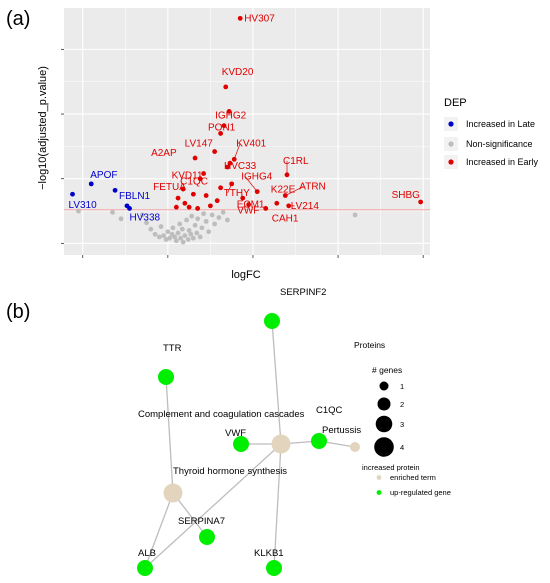 This screenshot has height=583, width=550. Describe the element at coordinates (231, 115) in the screenshot. I see `point-label: IGHG2` at that location.